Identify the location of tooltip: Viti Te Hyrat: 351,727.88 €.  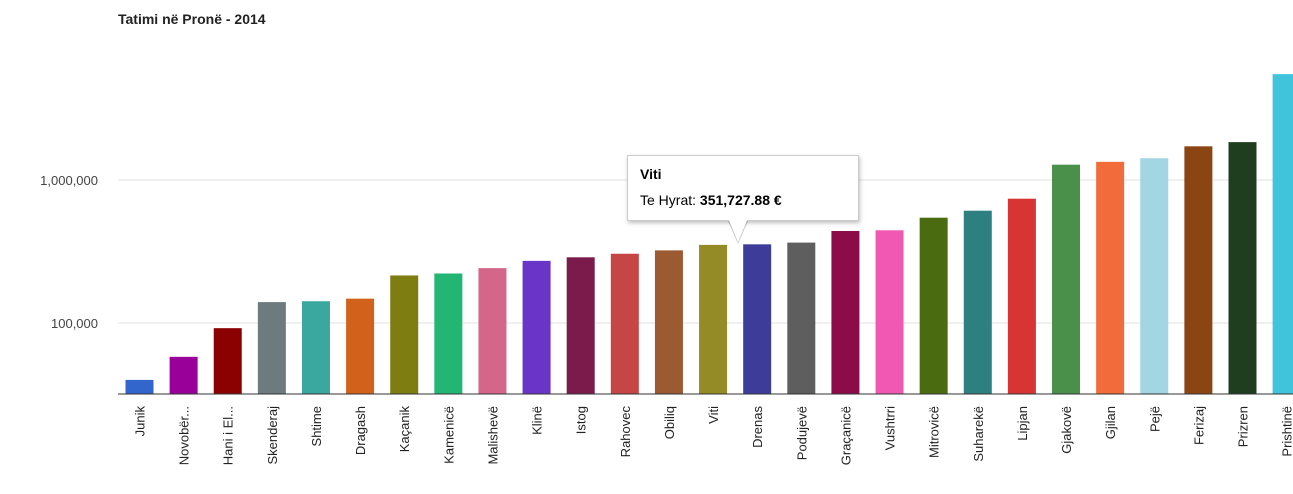
(743, 188).